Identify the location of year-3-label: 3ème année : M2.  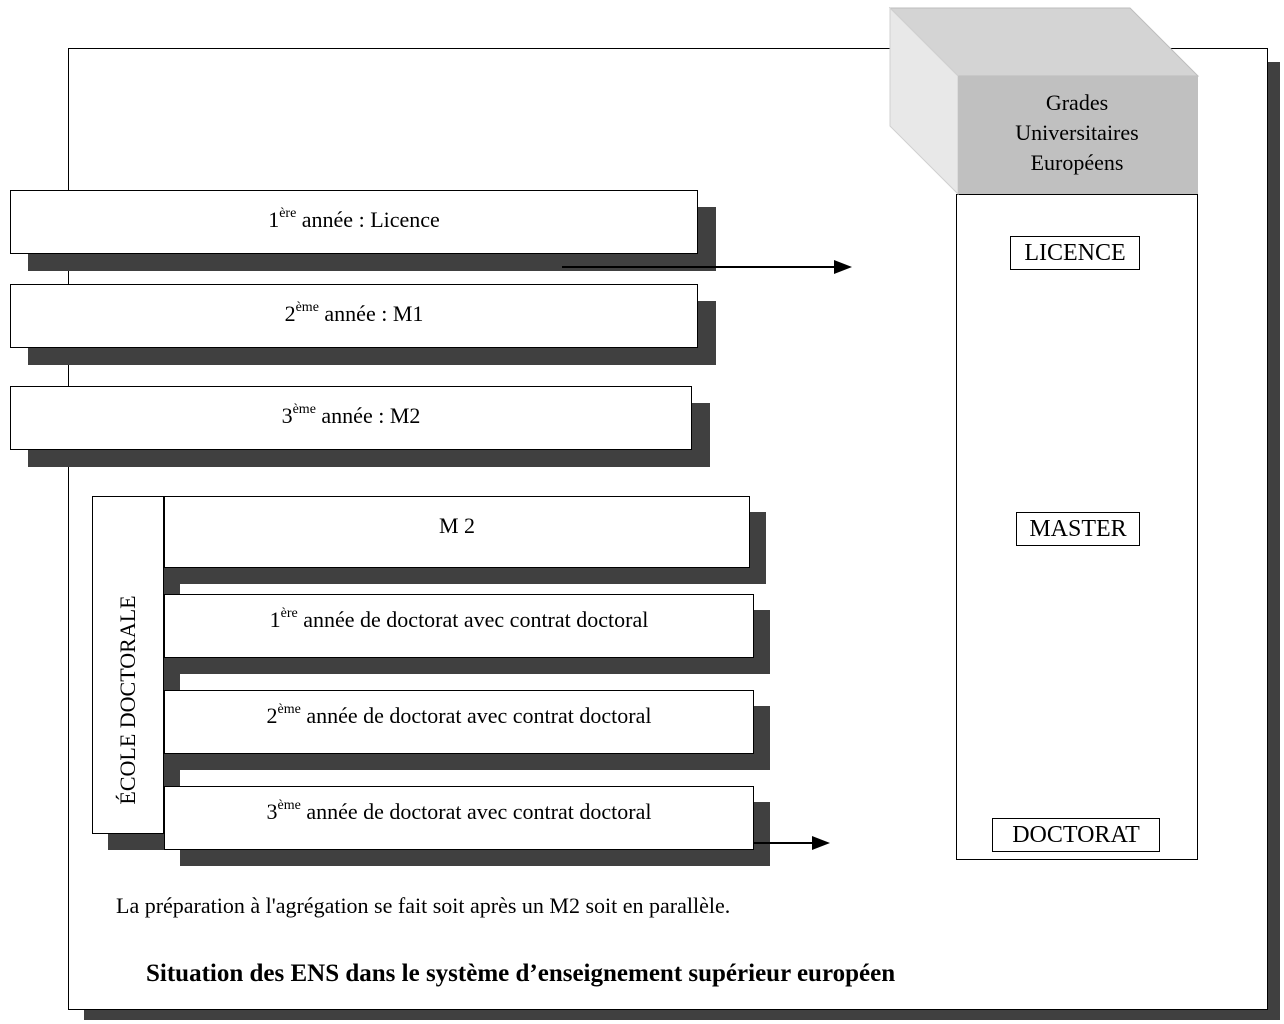
(351, 414).